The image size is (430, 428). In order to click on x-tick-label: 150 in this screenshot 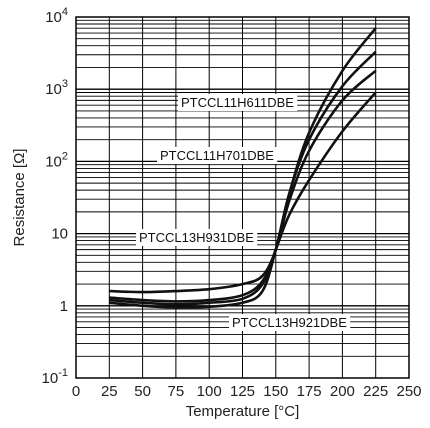, I will do `click(275, 391)`.